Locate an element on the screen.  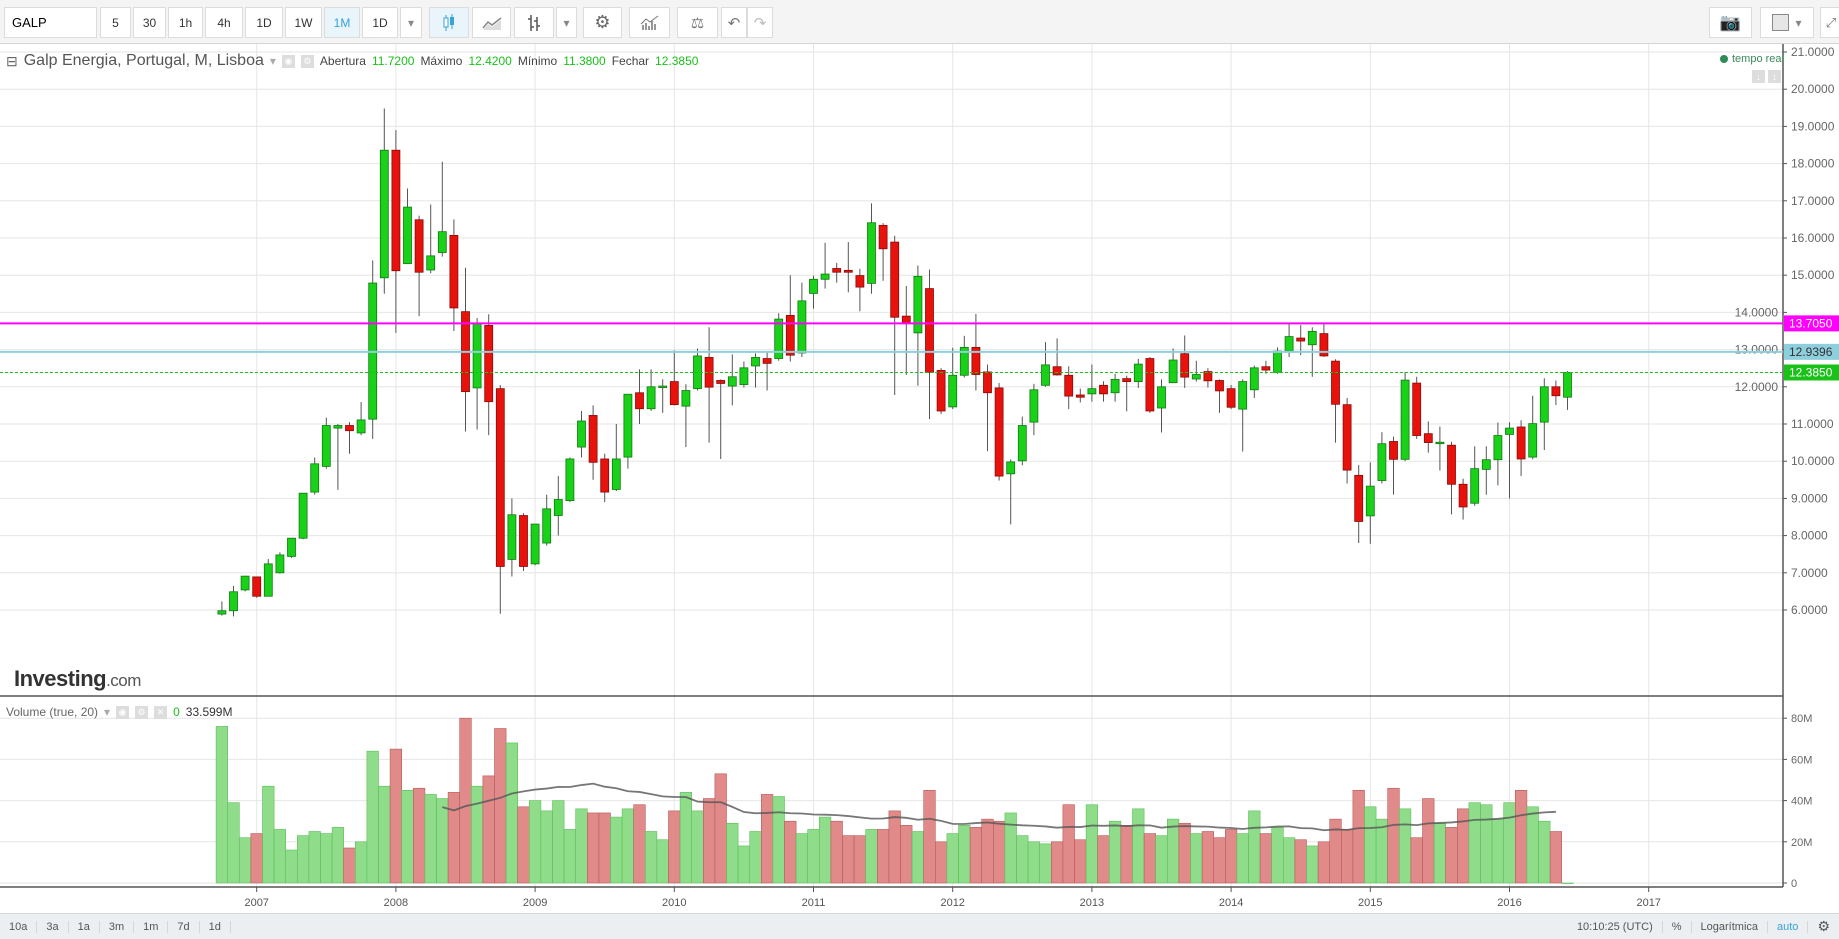
chart-type-dropdown: ▾ is located at coordinates (566, 22).